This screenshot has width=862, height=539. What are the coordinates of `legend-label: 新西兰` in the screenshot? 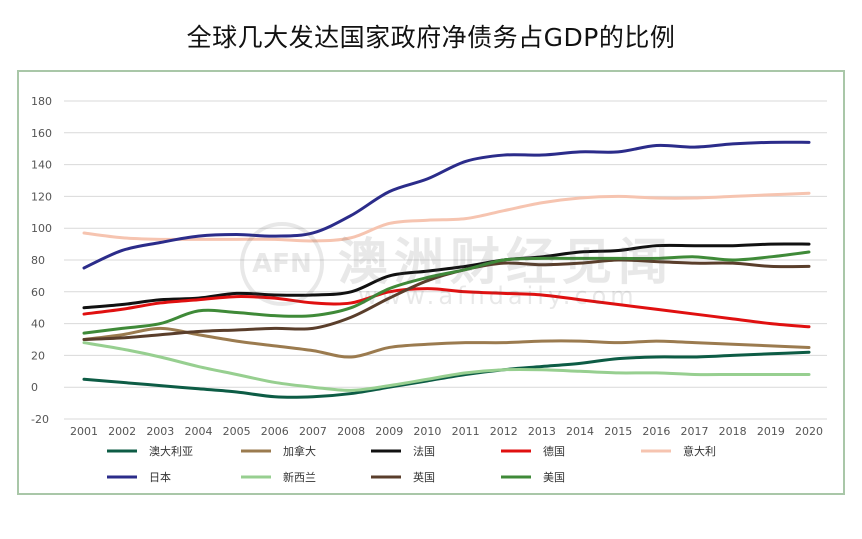 It's located at (299, 477).